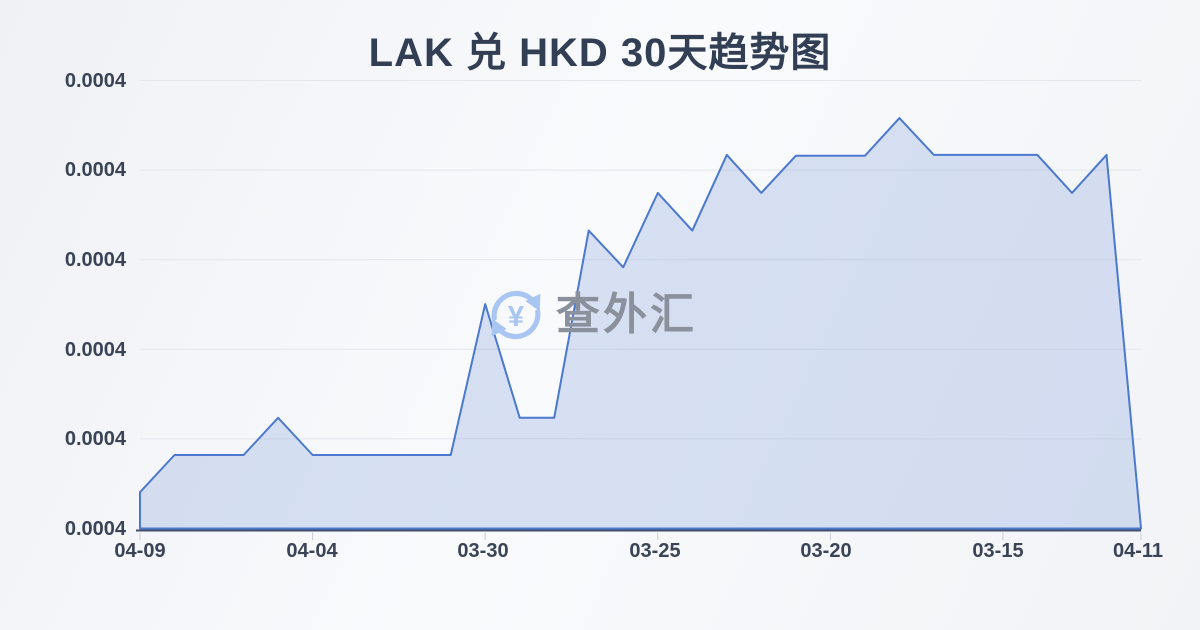  I want to click on x-tick-label: 03-25, so click(655, 551).